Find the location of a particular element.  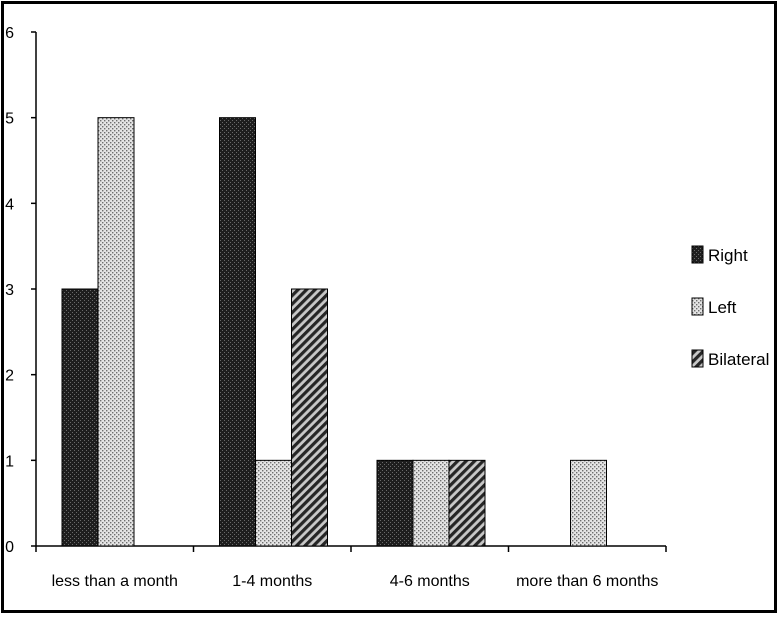

bar-right-4-6-months is located at coordinates (395, 503).